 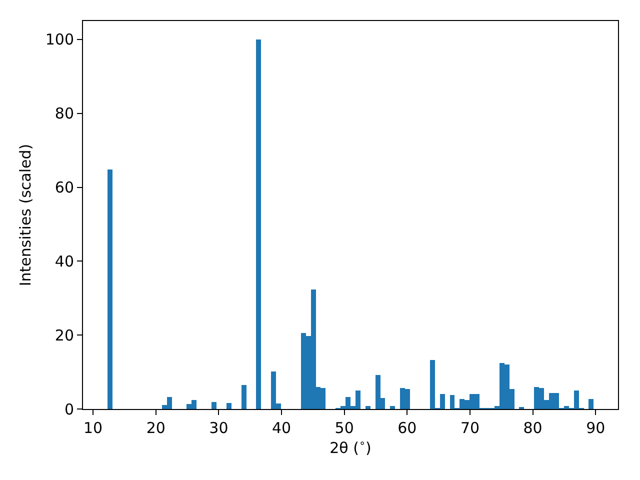 I want to click on y-axis-title: Intensities (scaled), so click(x=25, y=215).